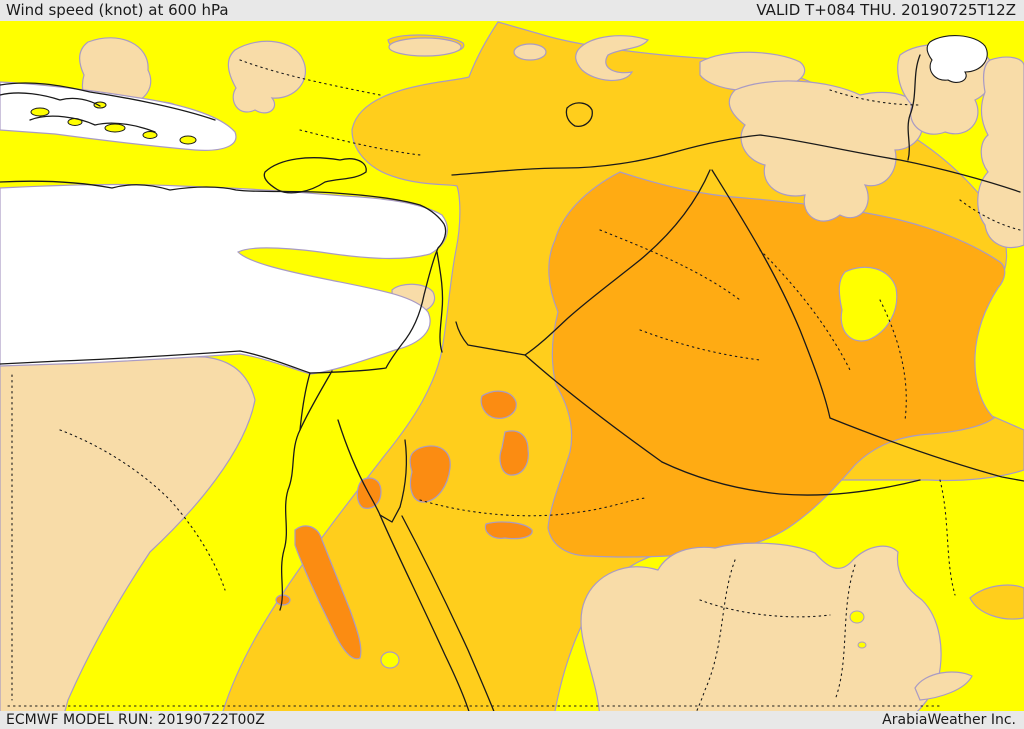 This screenshot has width=1024, height=729. Describe the element at coordinates (858, 629) in the screenshot. I see `band-yellow-holes-tan` at that location.